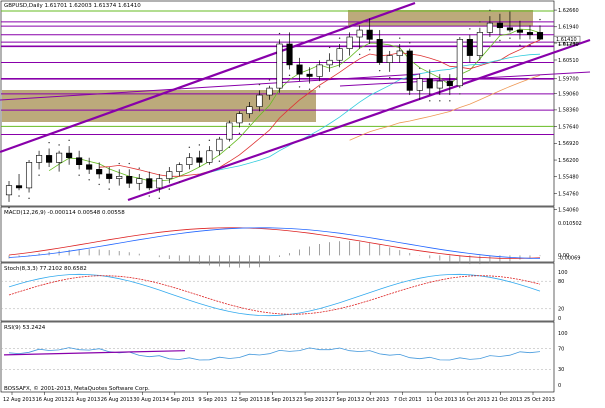 The width and height of the screenshot is (605, 408). What do you see at coordinates (563, 334) in the screenshot?
I see `rsi-tick-label: 100` at bounding box center [563, 334].